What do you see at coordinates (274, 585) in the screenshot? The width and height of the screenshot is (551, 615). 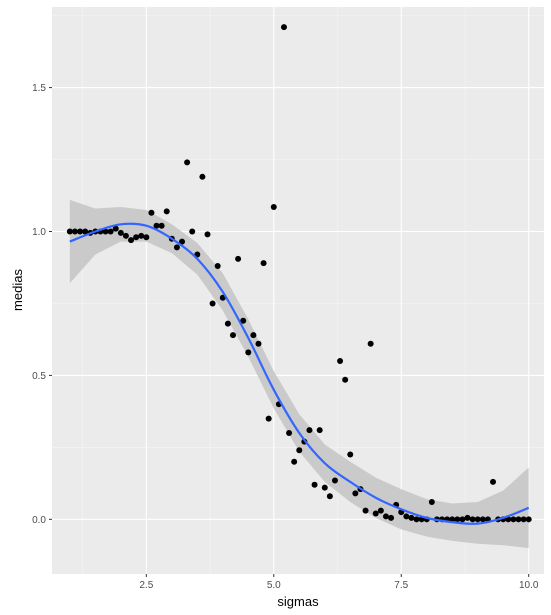 I see `x-tick-label: 5.0` at bounding box center [274, 585].